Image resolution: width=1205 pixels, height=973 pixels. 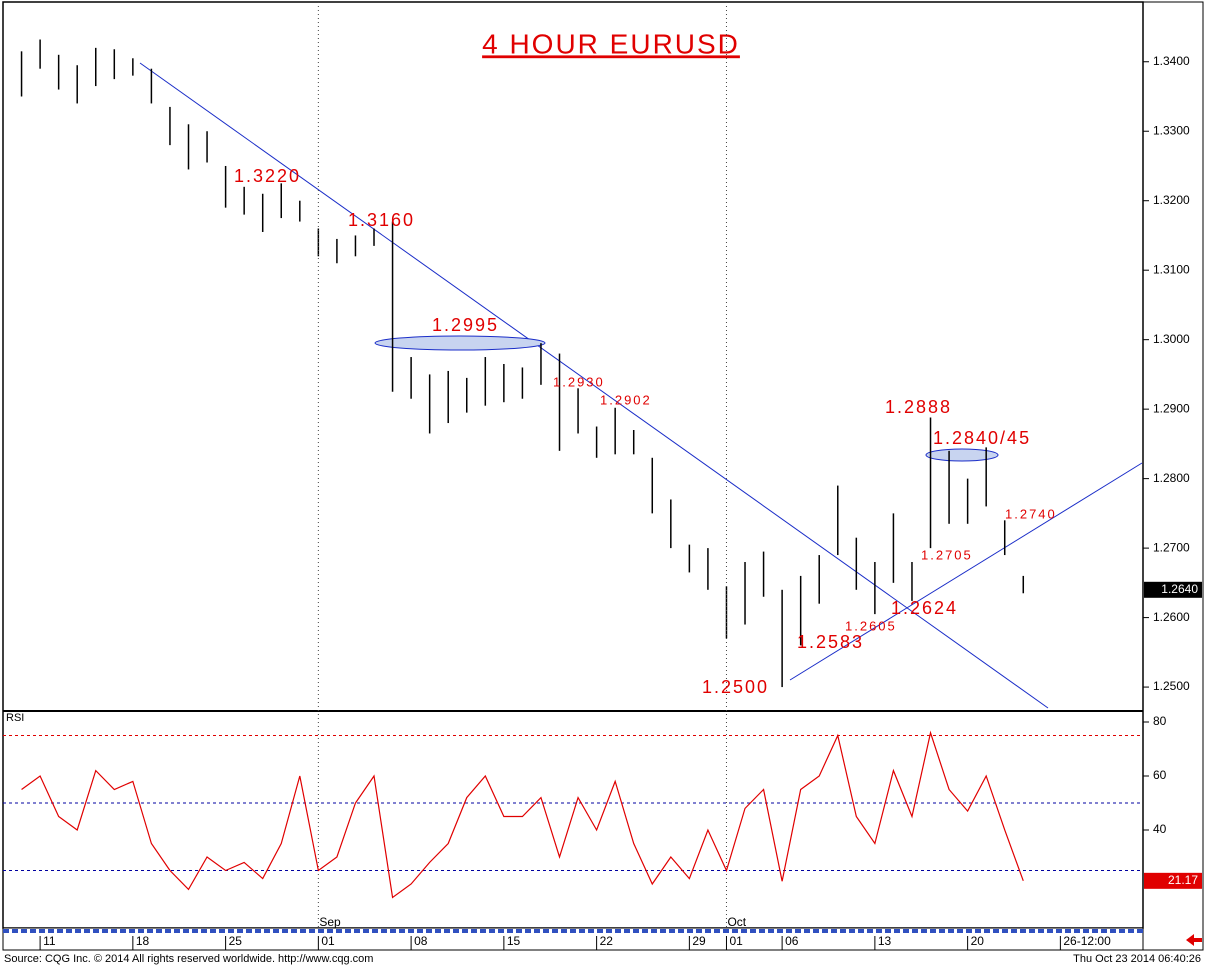 What do you see at coordinates (871, 625) in the screenshot?
I see `annotation: 1.2605` at bounding box center [871, 625].